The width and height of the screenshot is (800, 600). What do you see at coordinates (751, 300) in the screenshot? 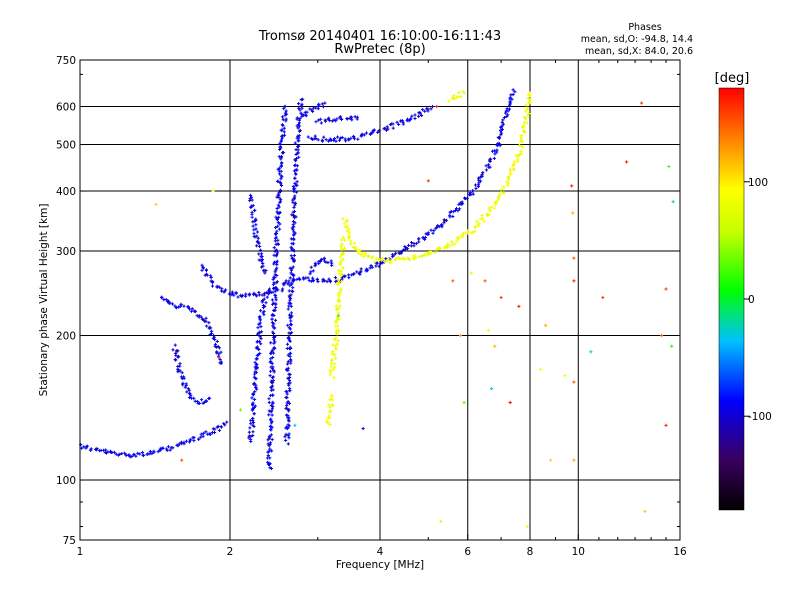
I see `colorbar-tick-label: 0` at bounding box center [751, 300].